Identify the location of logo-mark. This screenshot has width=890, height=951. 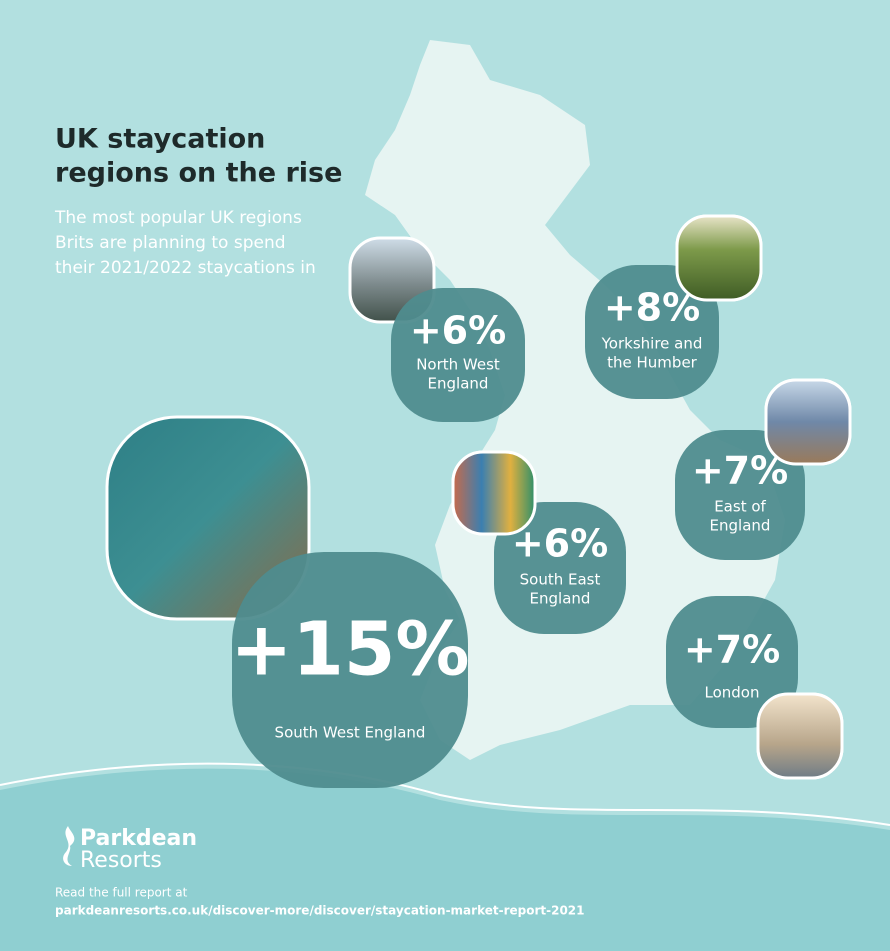
(69, 846).